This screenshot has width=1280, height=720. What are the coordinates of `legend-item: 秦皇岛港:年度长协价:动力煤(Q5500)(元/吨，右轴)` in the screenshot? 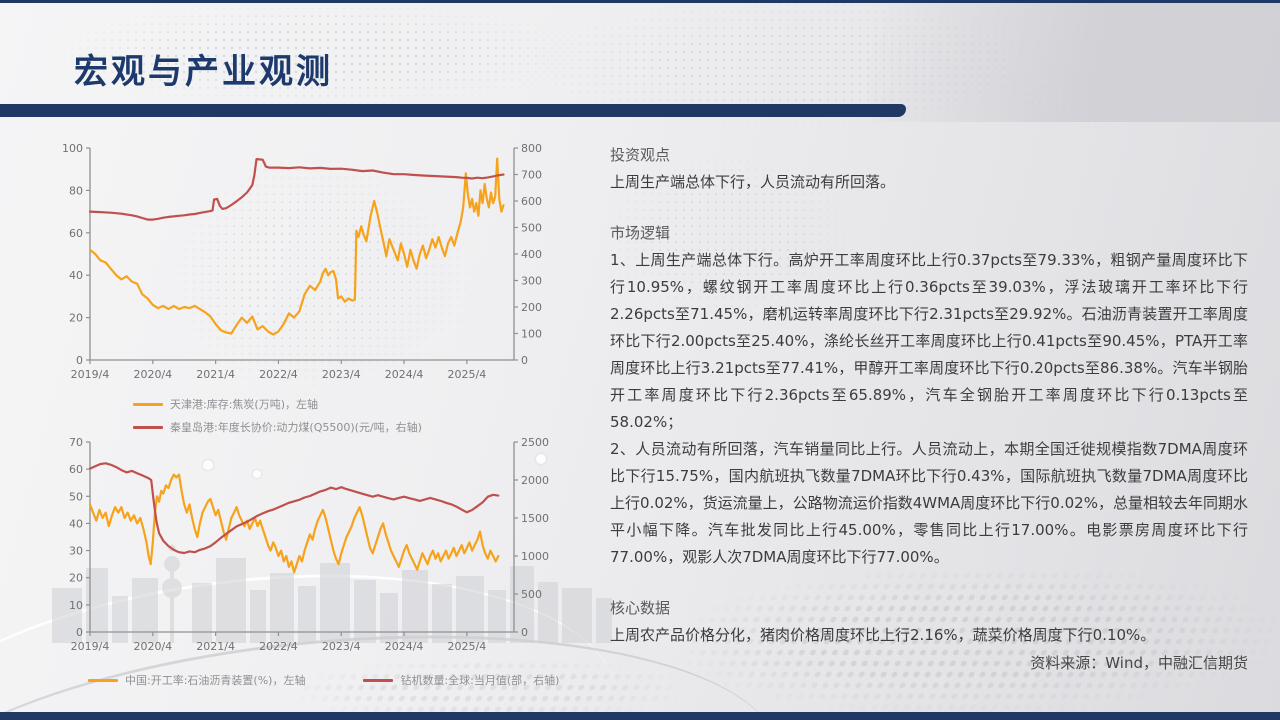 It's located at (346, 427).